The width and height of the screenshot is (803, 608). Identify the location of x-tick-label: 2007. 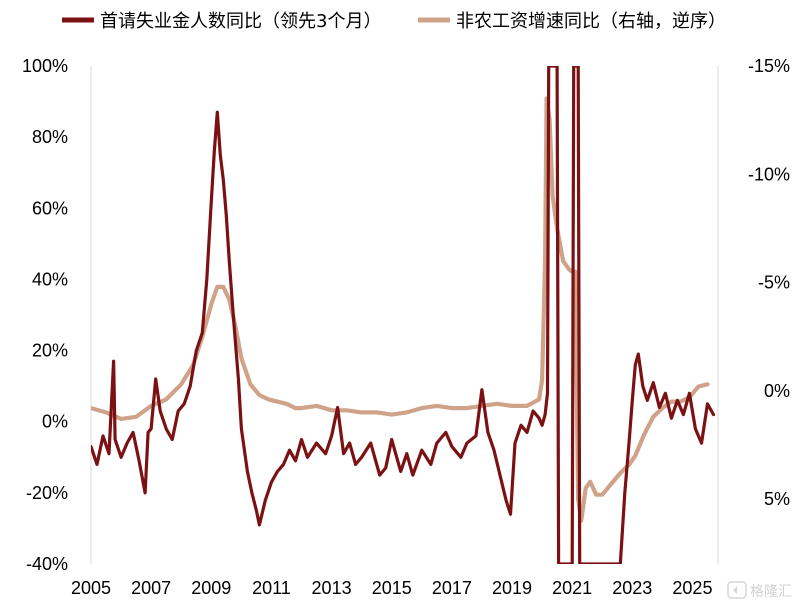
(151, 588).